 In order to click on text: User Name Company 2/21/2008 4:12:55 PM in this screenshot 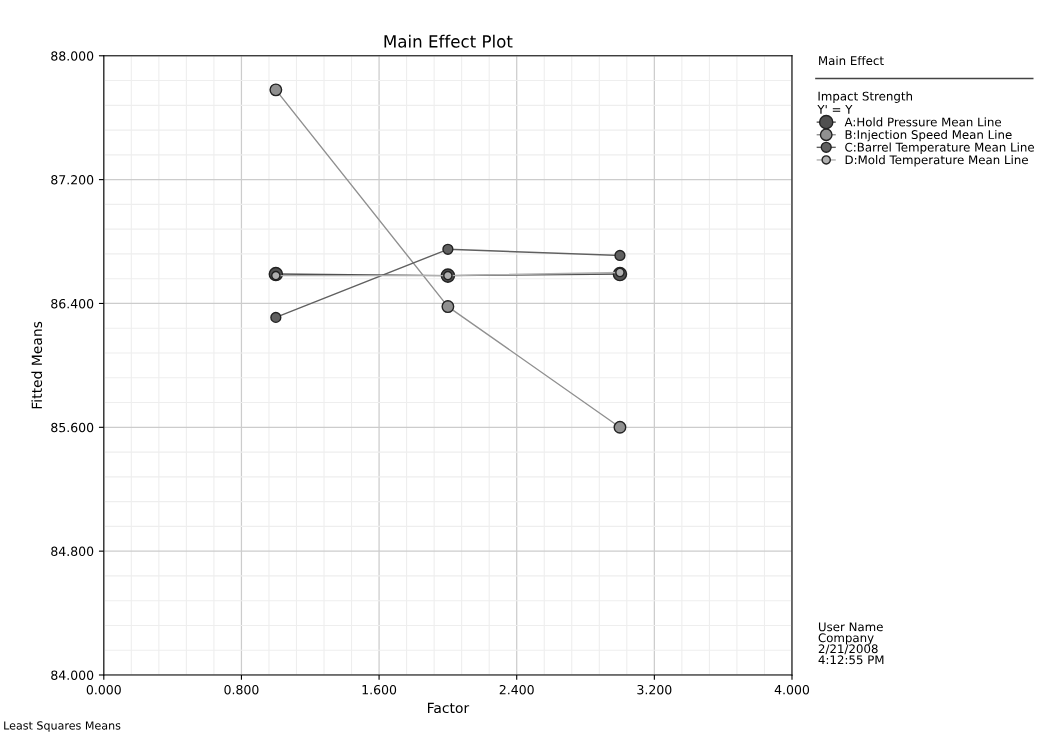, I will do `click(851, 643)`.